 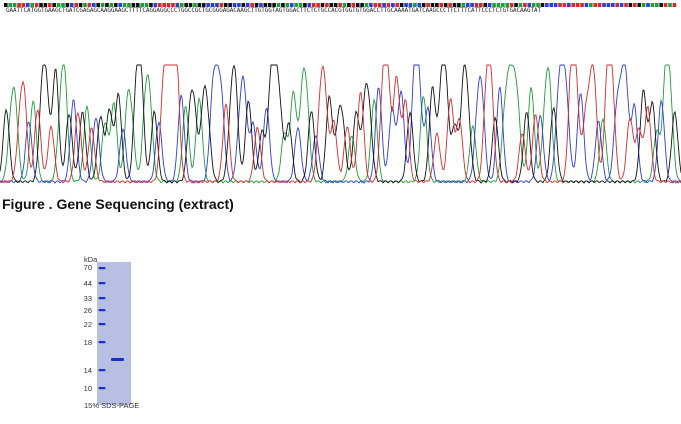 I want to click on marker-label-44: 44, so click(x=87, y=283).